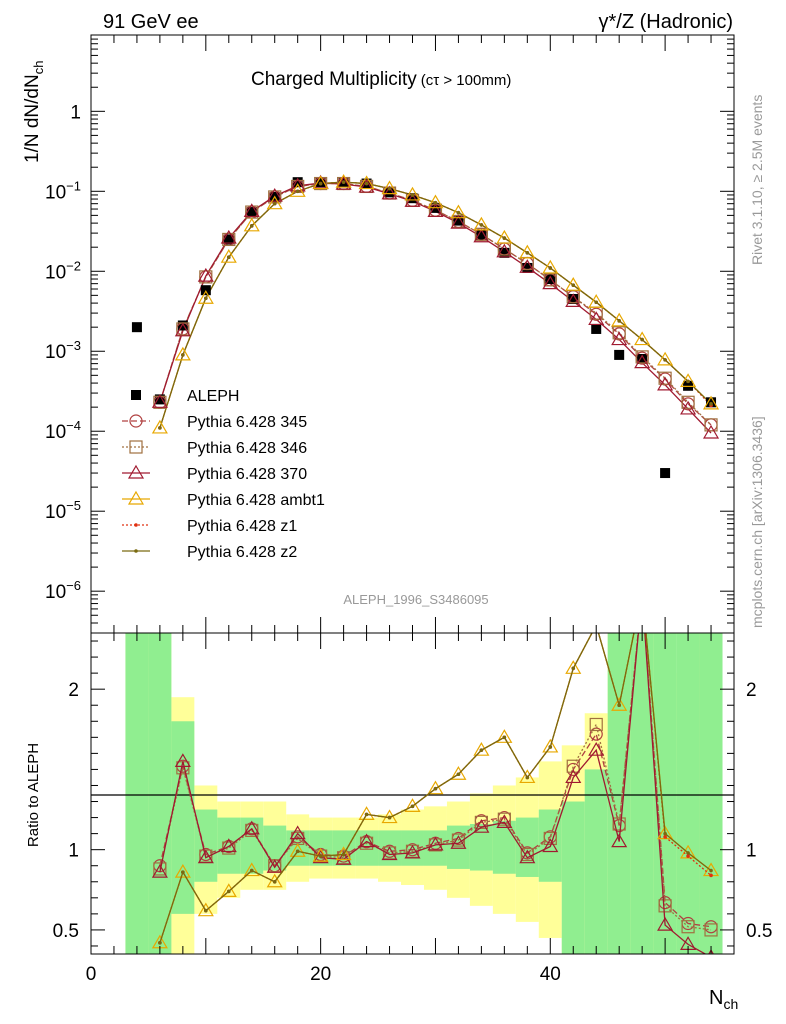 This screenshot has width=786, height=1024. Describe the element at coordinates (757, 180) in the screenshot. I see `rivet-version-label: Rivet 3.1.10, ≥ 2.5M events` at that location.